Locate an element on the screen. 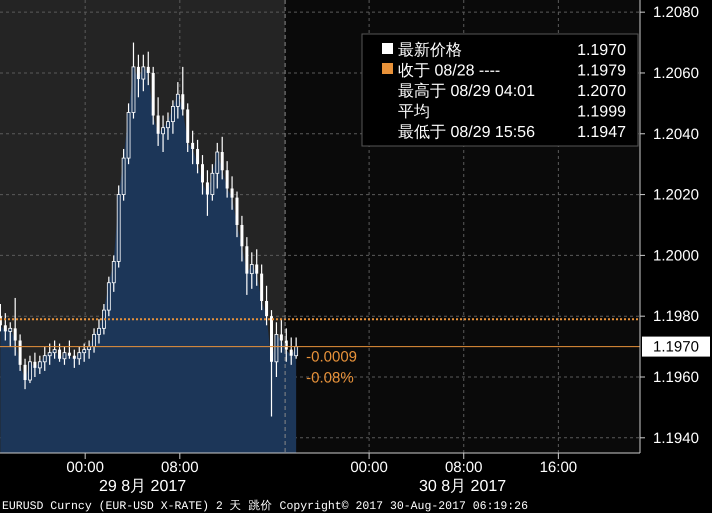 Image resolution: width=712 pixels, height=513 pixels. text: 29 8月 2017 is located at coordinates (142, 486).